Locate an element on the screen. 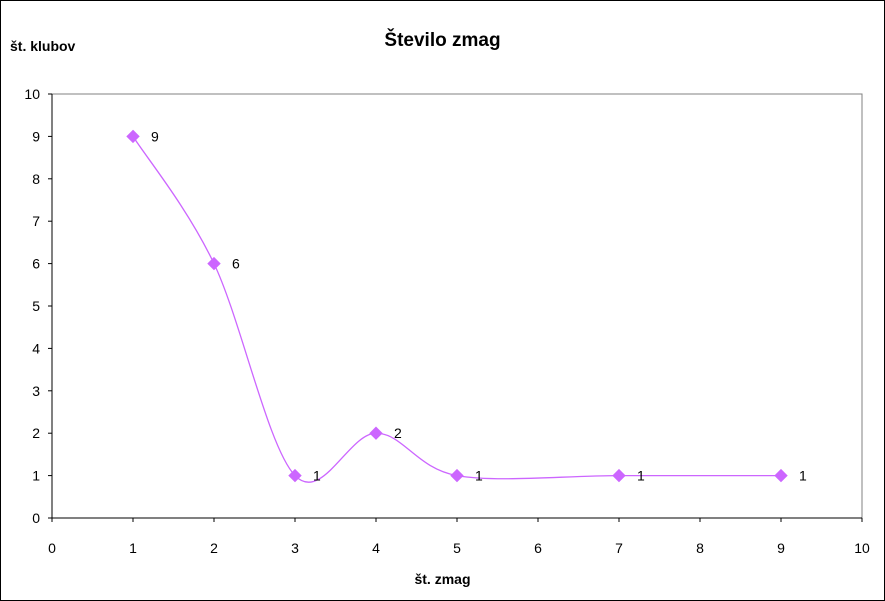 The width and height of the screenshot is (885, 601). y-tick-label: 10 is located at coordinates (32, 94).